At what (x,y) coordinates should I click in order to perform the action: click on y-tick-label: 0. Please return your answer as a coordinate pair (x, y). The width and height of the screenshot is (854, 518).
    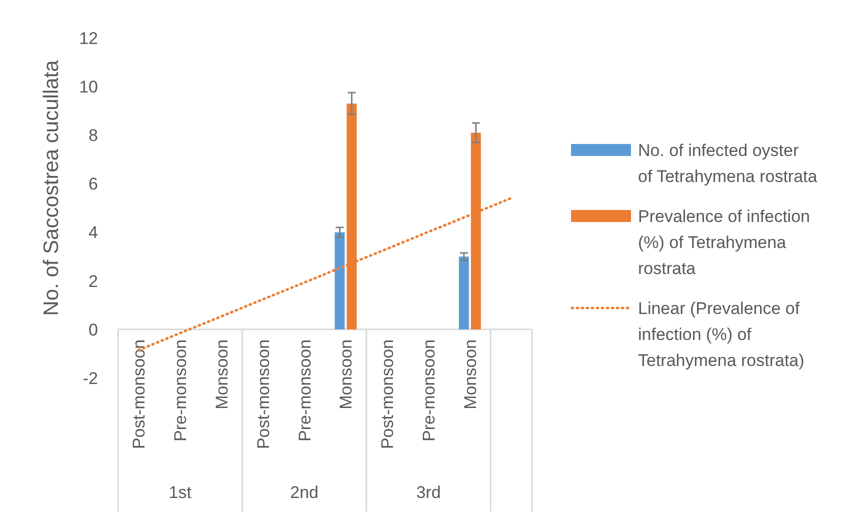
    Looking at the image, I should click on (93, 330).